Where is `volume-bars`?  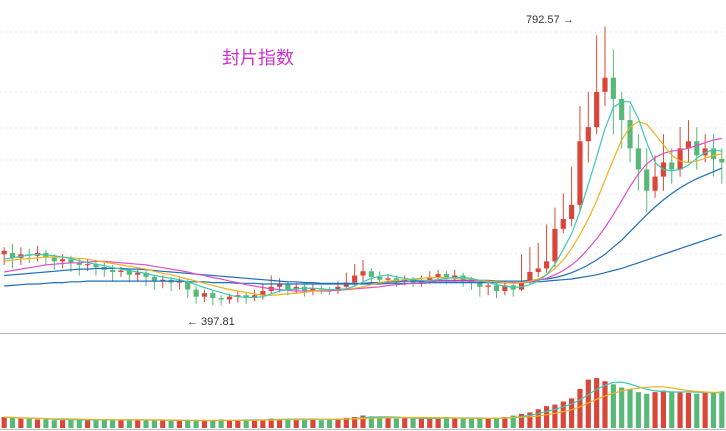 volume-bars is located at coordinates (363, 403).